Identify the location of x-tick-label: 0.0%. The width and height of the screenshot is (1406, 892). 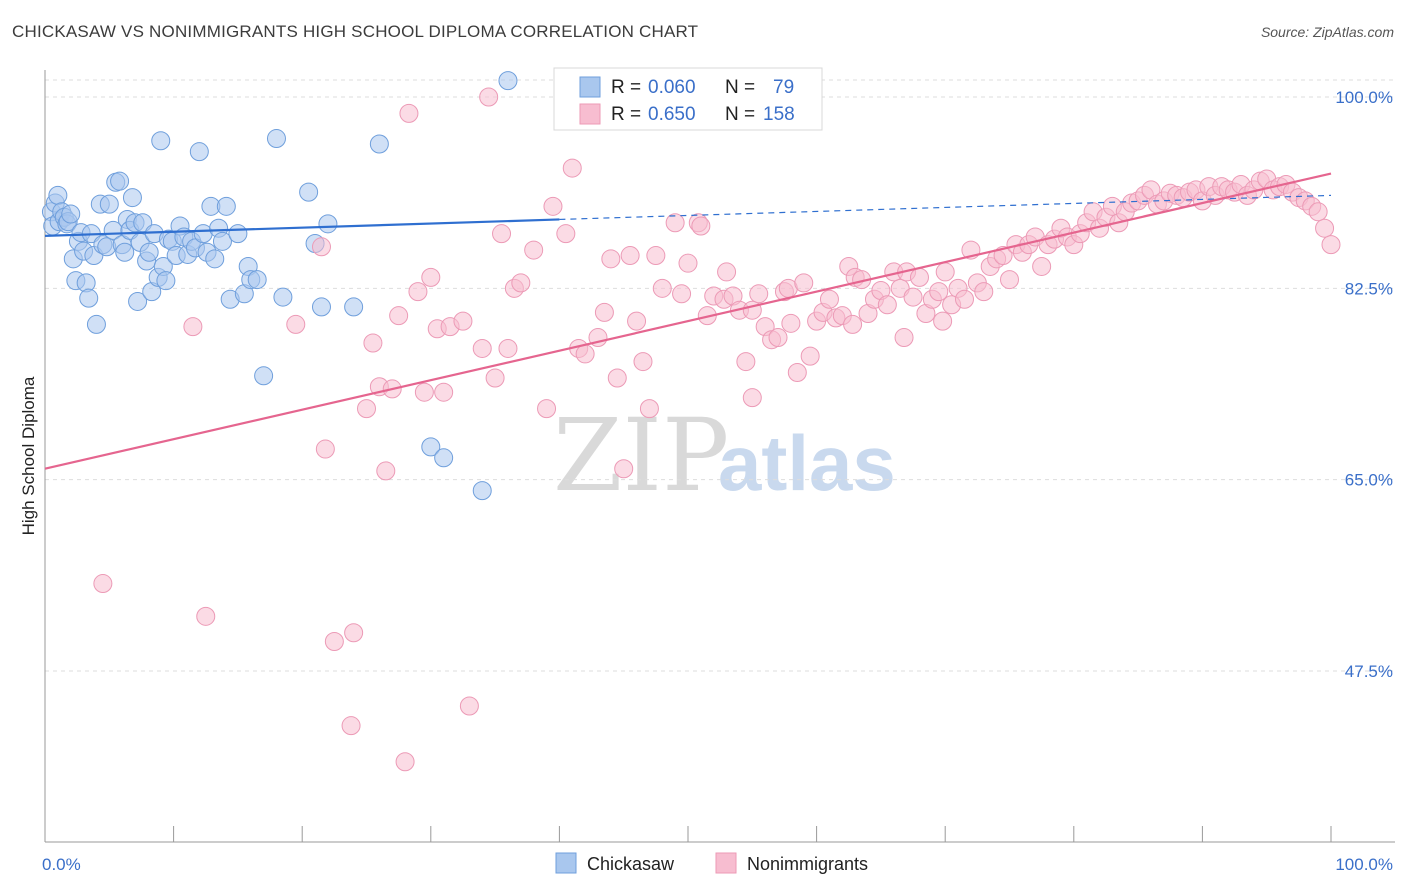
(61, 864).